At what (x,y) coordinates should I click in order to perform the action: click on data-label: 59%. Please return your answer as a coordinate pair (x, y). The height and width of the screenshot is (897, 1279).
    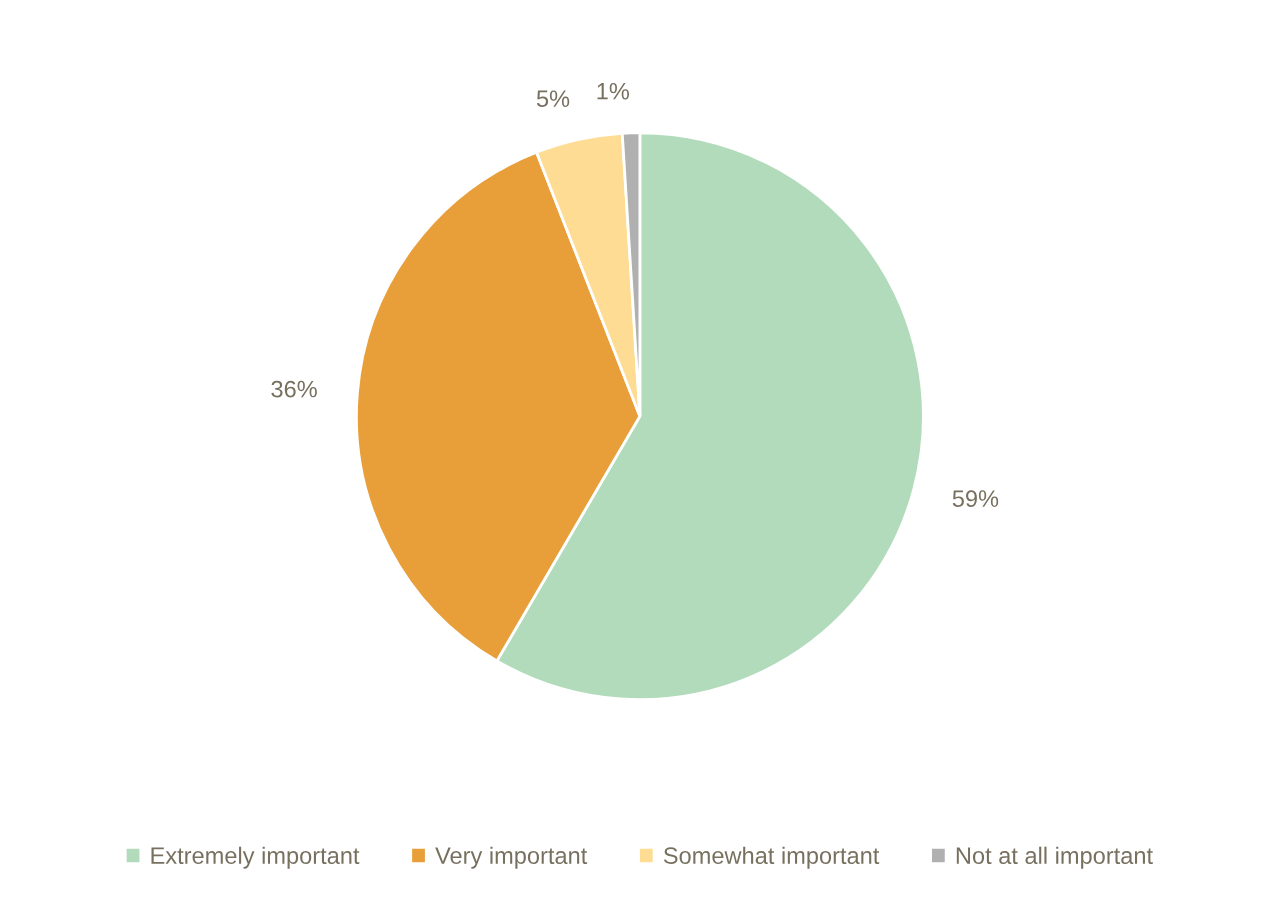
    Looking at the image, I should click on (975, 498).